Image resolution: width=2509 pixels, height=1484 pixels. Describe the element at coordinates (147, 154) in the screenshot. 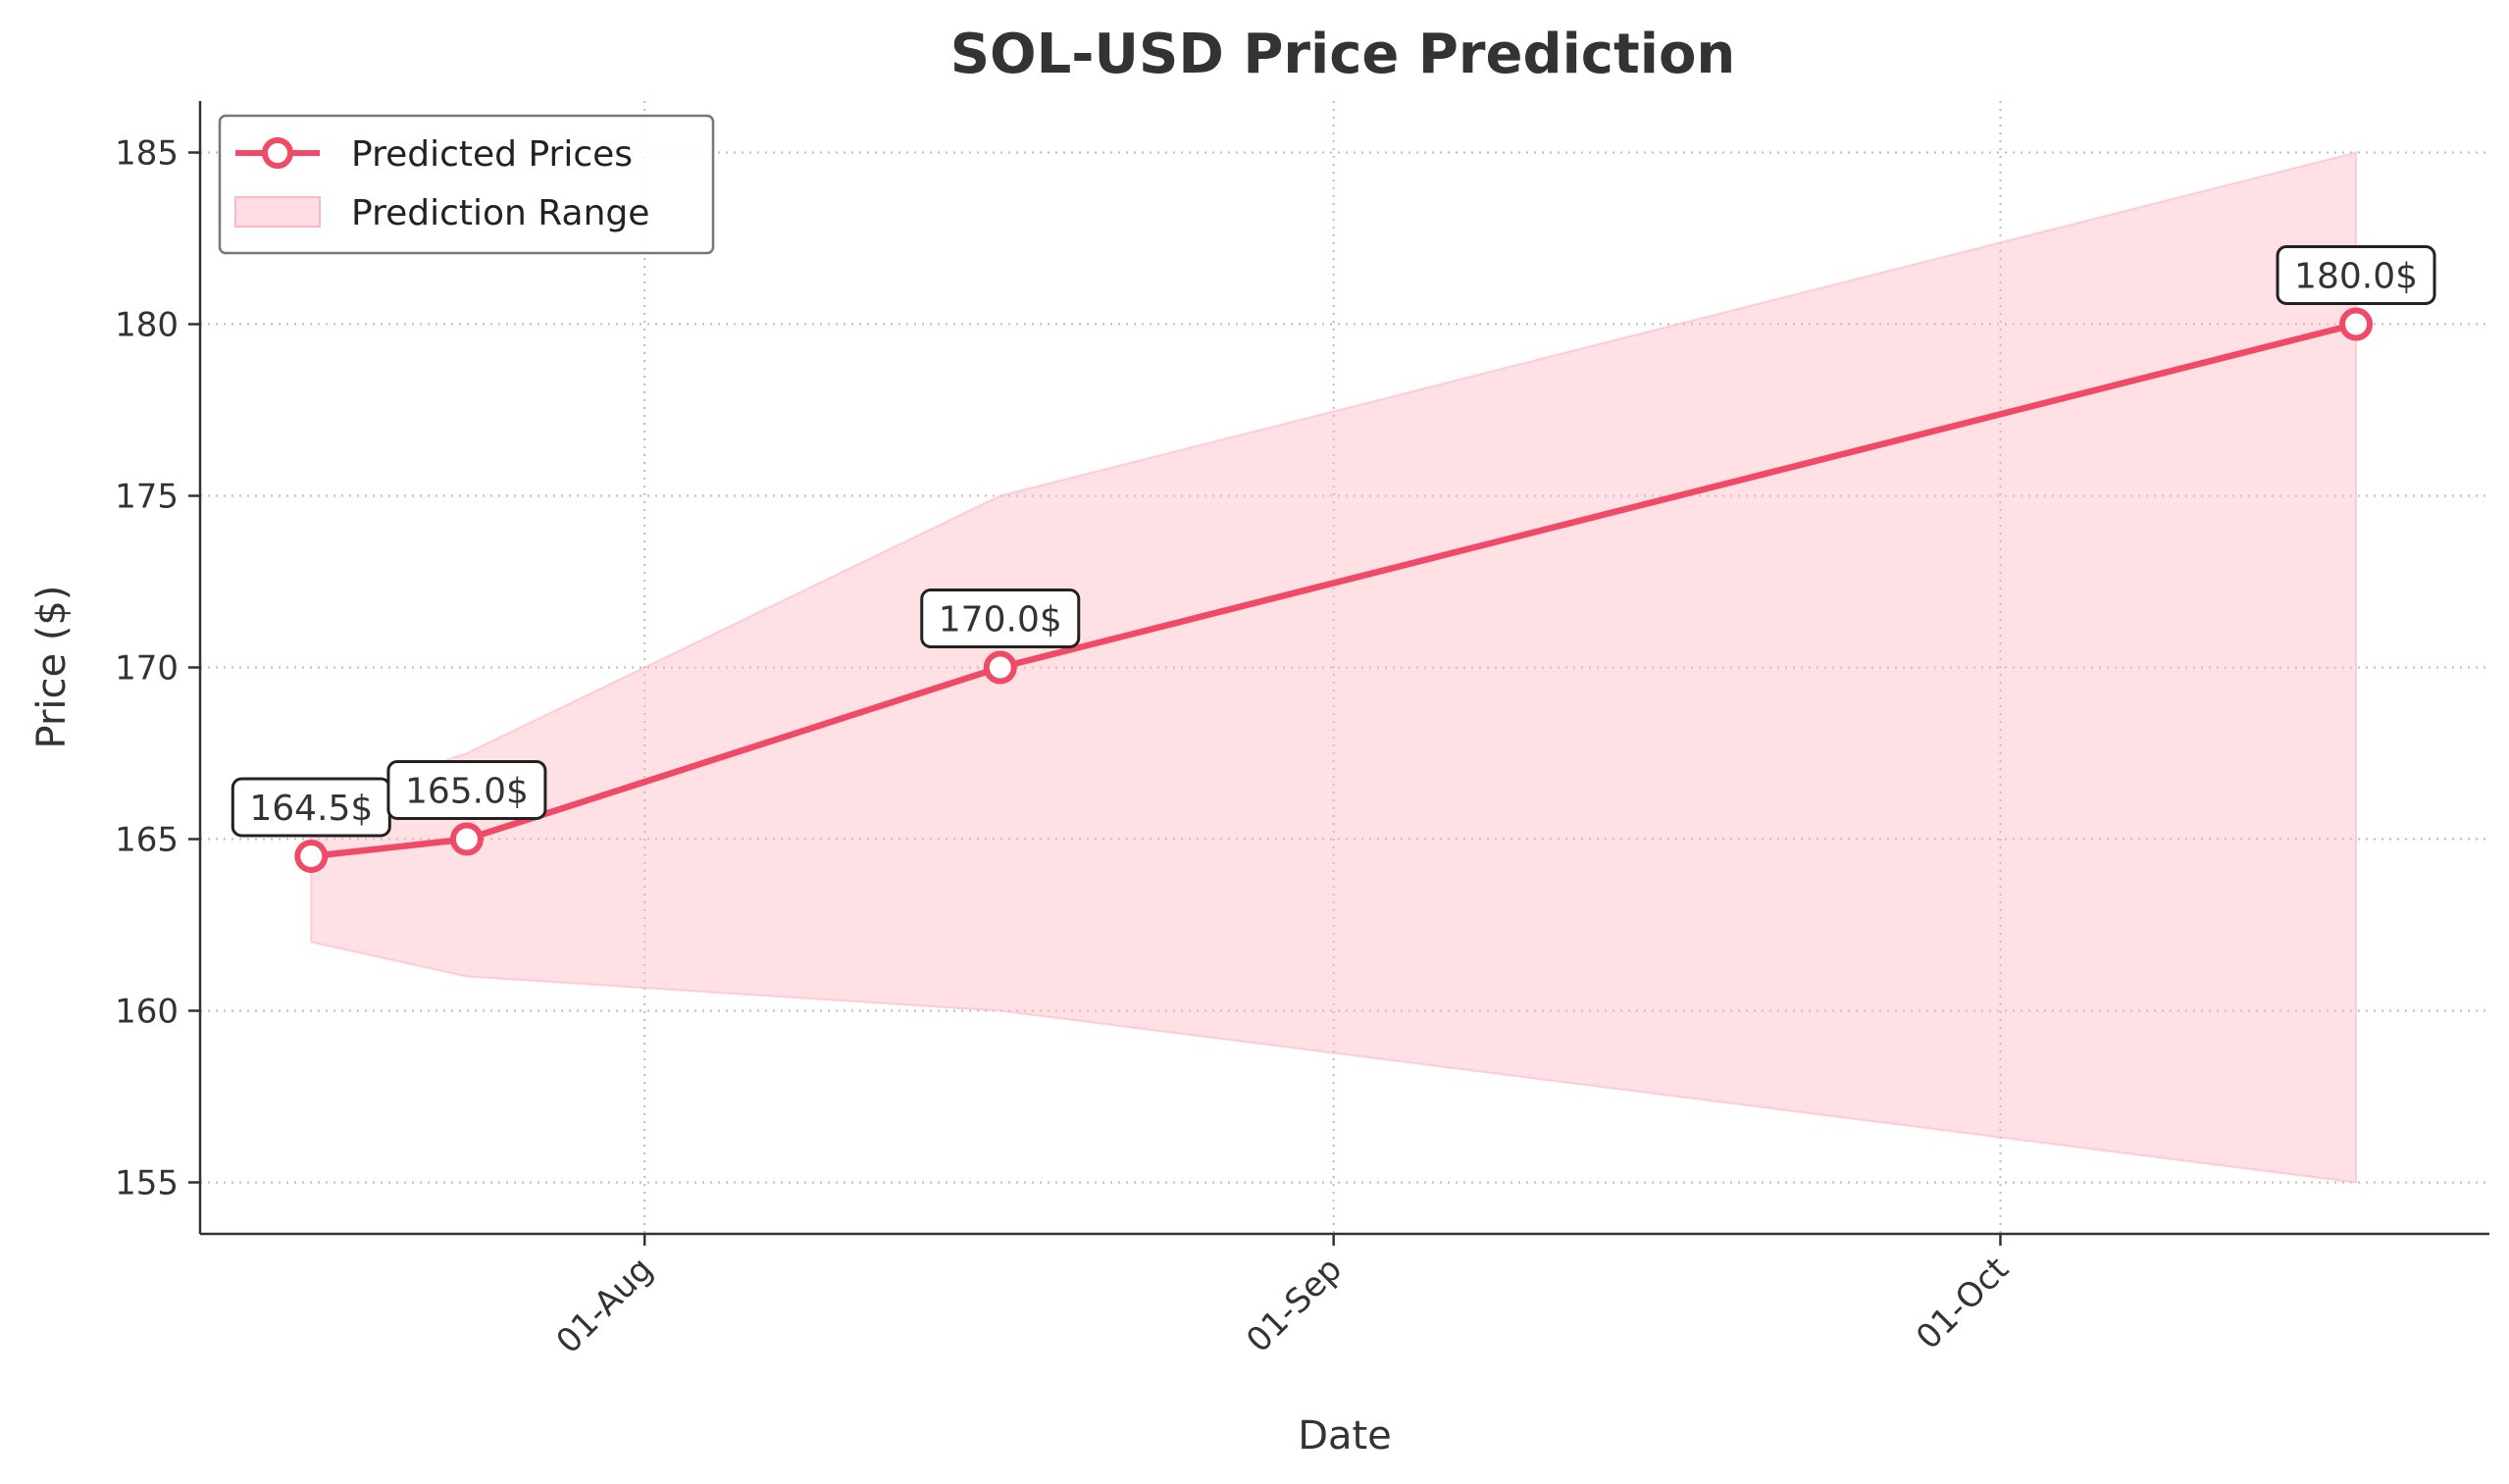

I see `y-tick-label: 185` at that location.